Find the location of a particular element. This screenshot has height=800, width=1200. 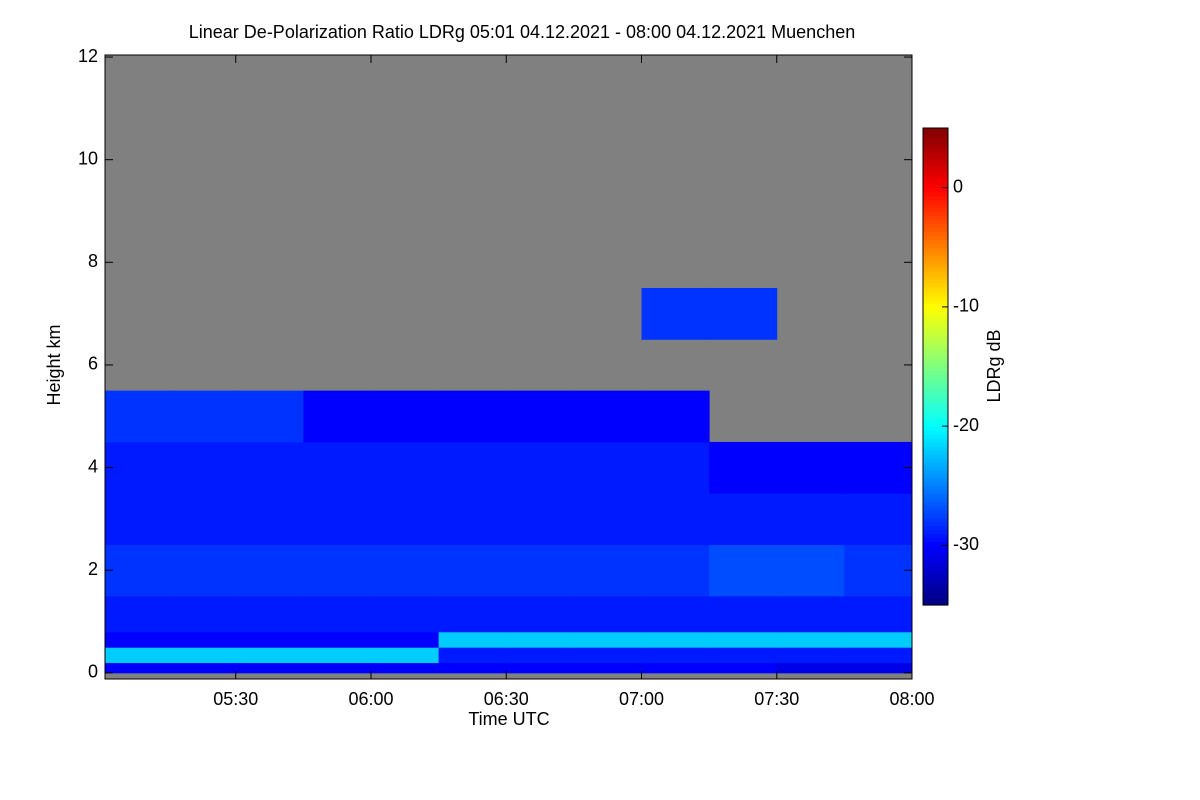

x-tick-label: 07:30 is located at coordinates (776, 699).